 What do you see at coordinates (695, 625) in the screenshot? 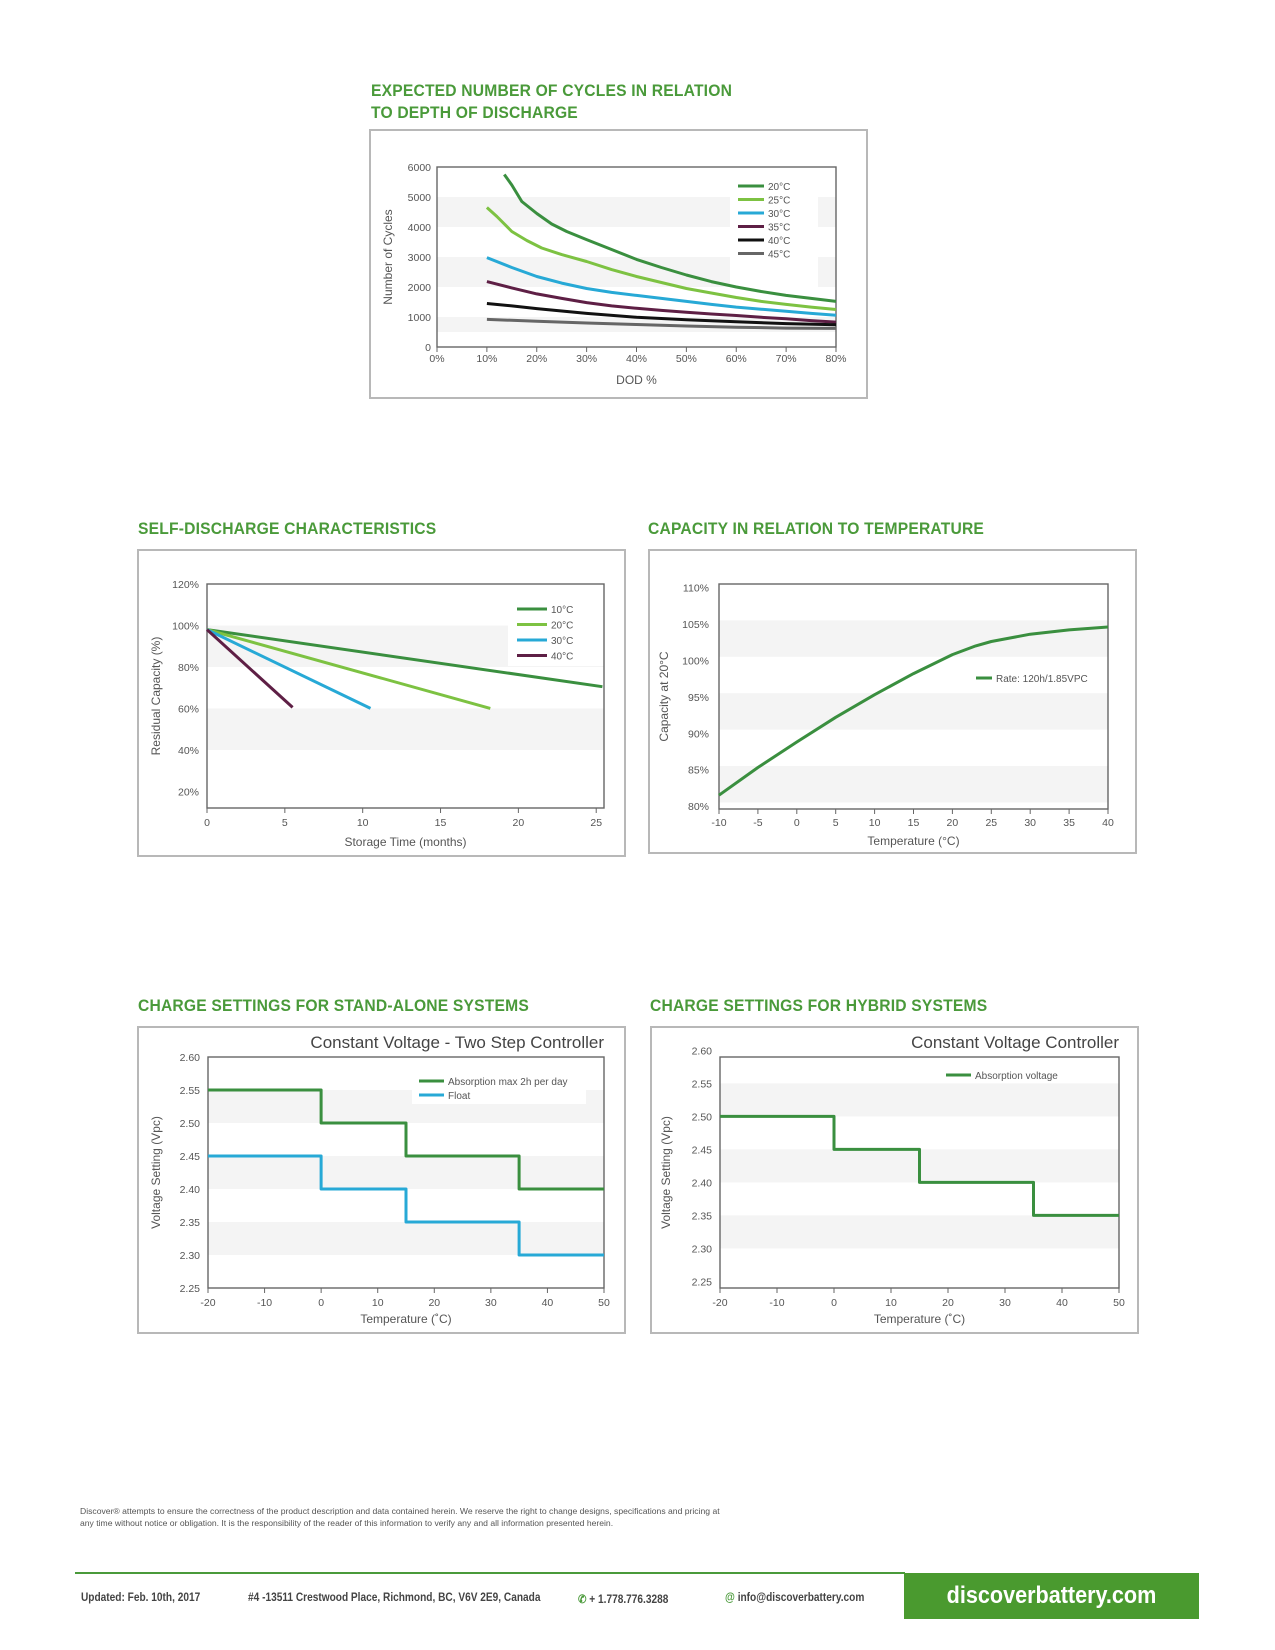
I see `y-tick-label: 105%` at bounding box center [695, 625].